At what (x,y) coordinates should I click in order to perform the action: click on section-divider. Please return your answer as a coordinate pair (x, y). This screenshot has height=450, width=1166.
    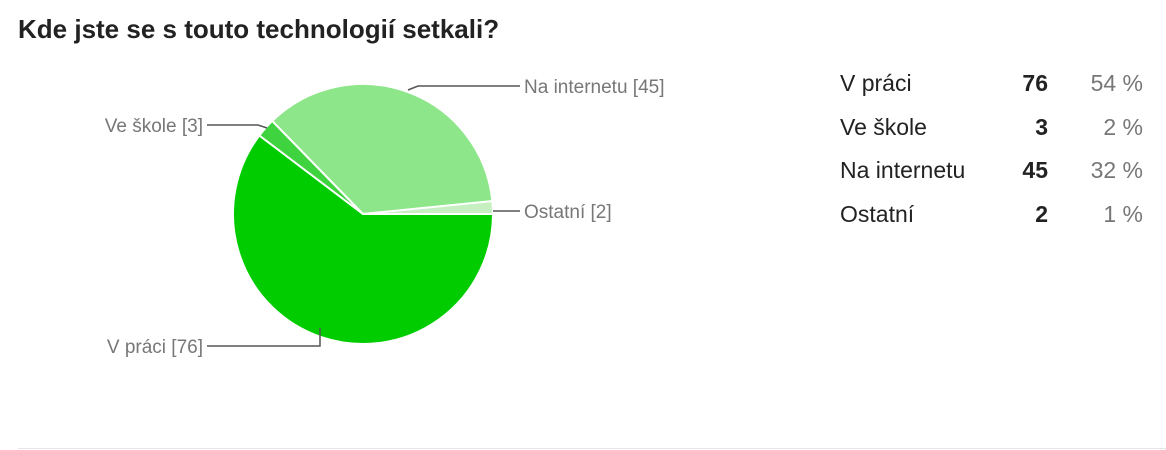
    Looking at the image, I should click on (592, 448).